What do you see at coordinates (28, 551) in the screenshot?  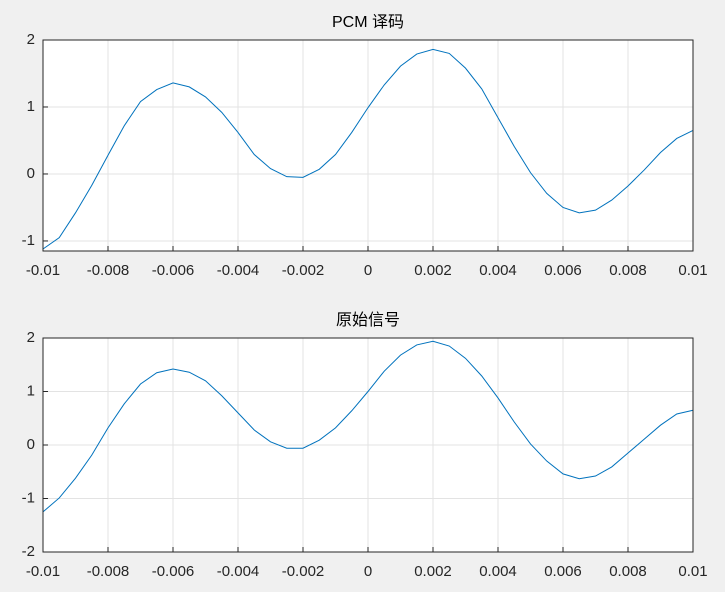 I see `y-tick-label: -2` at bounding box center [28, 551].